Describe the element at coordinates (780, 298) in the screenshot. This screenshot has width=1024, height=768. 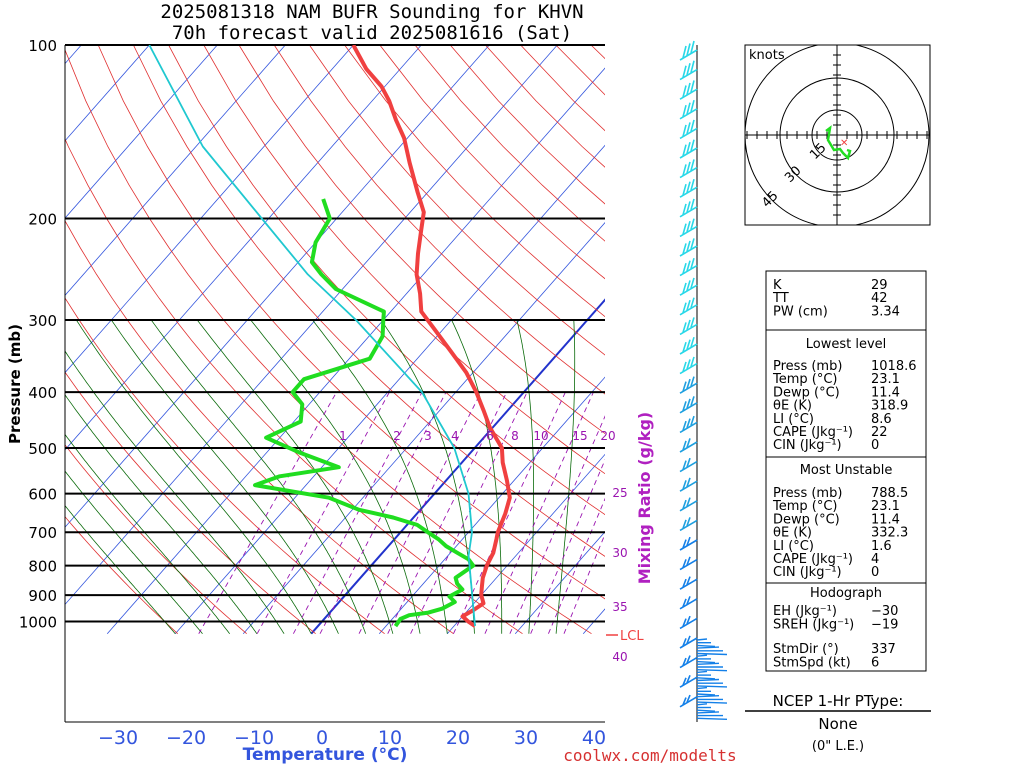
I see `index-name: TT` at that location.